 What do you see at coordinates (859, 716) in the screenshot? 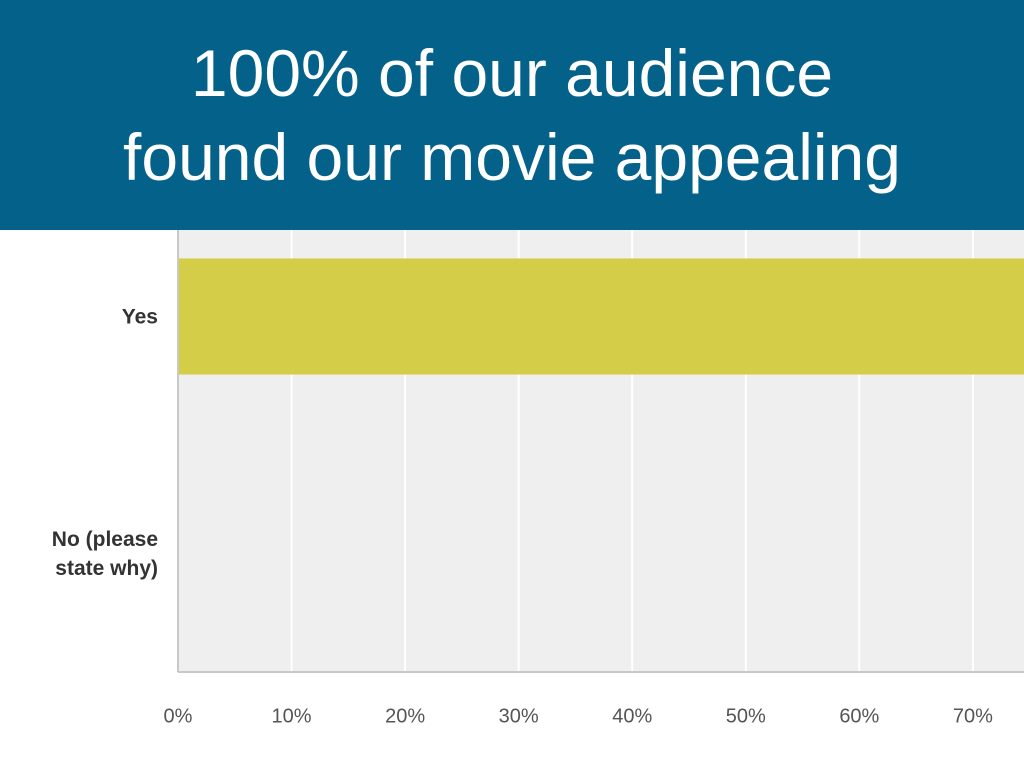
I see `x-tick-label: 60%` at bounding box center [859, 716].